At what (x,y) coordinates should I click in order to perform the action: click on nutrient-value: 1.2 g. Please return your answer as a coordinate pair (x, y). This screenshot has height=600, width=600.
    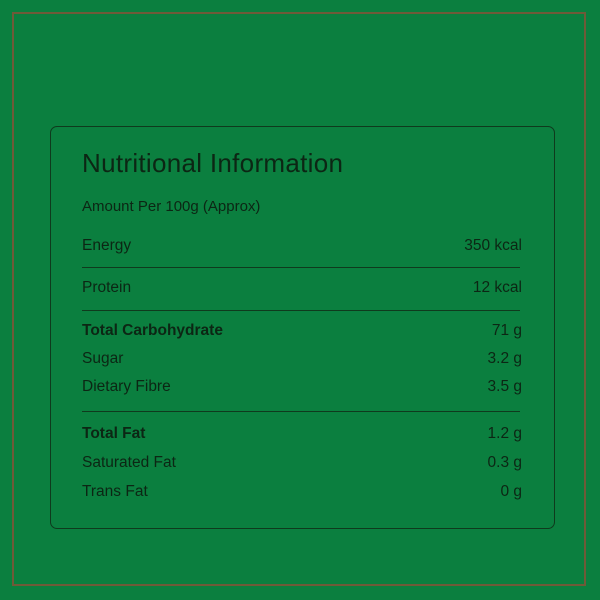
    Looking at the image, I should click on (504, 433).